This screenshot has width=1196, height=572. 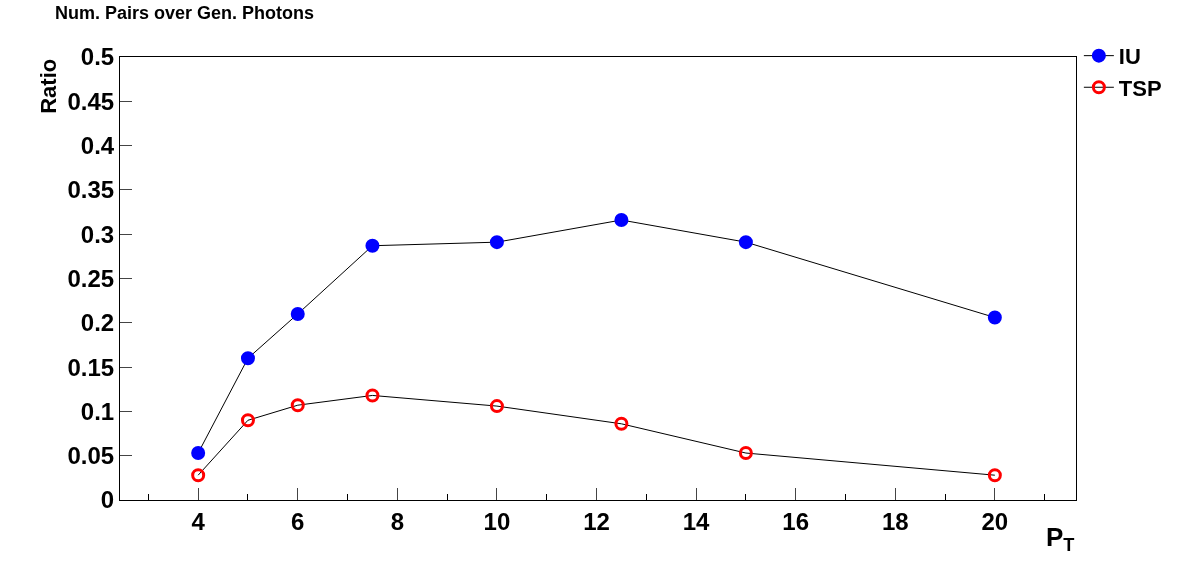 What do you see at coordinates (48, 86) in the screenshot?
I see `y-axis-title: Ratio` at bounding box center [48, 86].